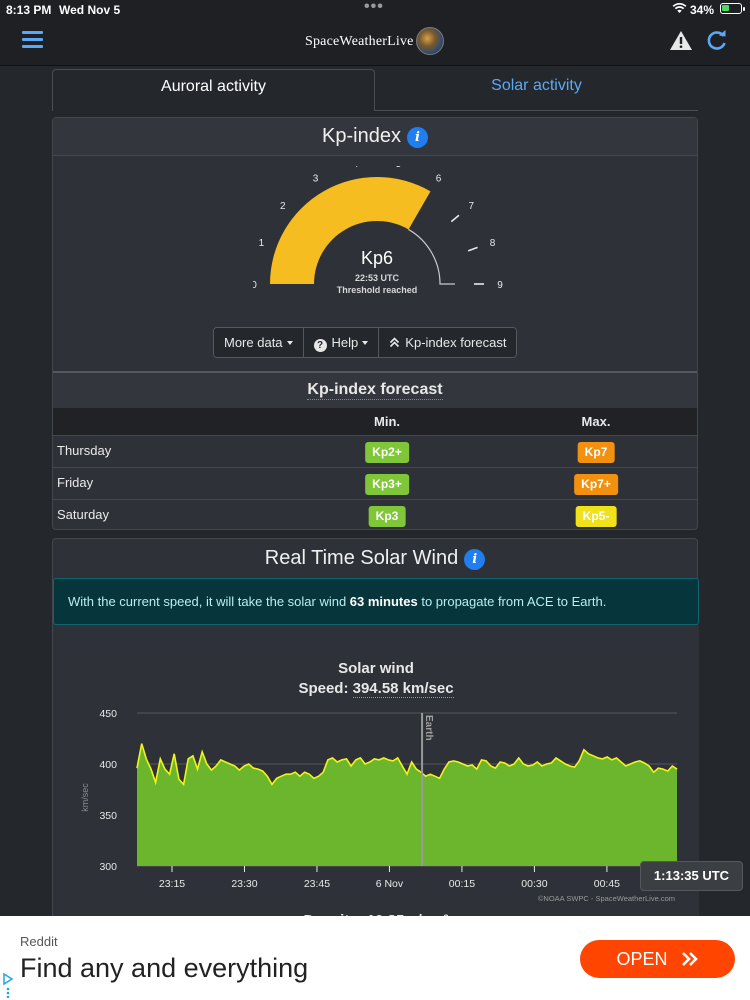  I want to click on menu-hamburger-icon, so click(32, 40).